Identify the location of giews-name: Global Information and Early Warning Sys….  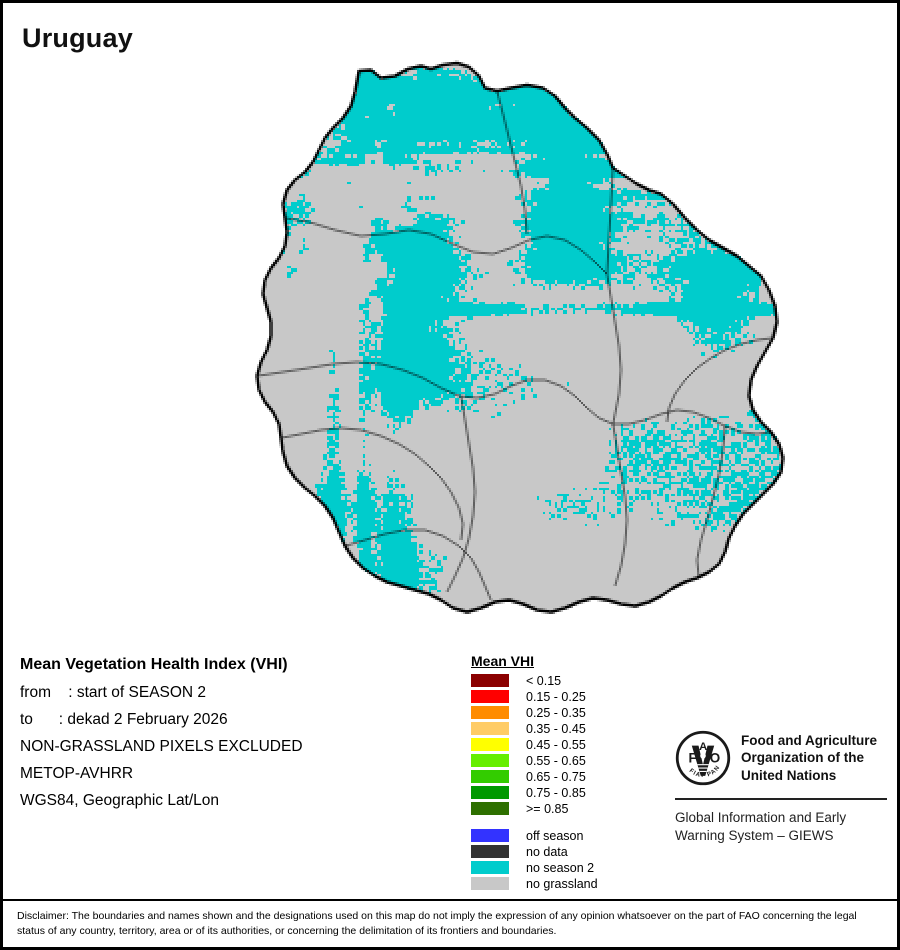
(783, 826).